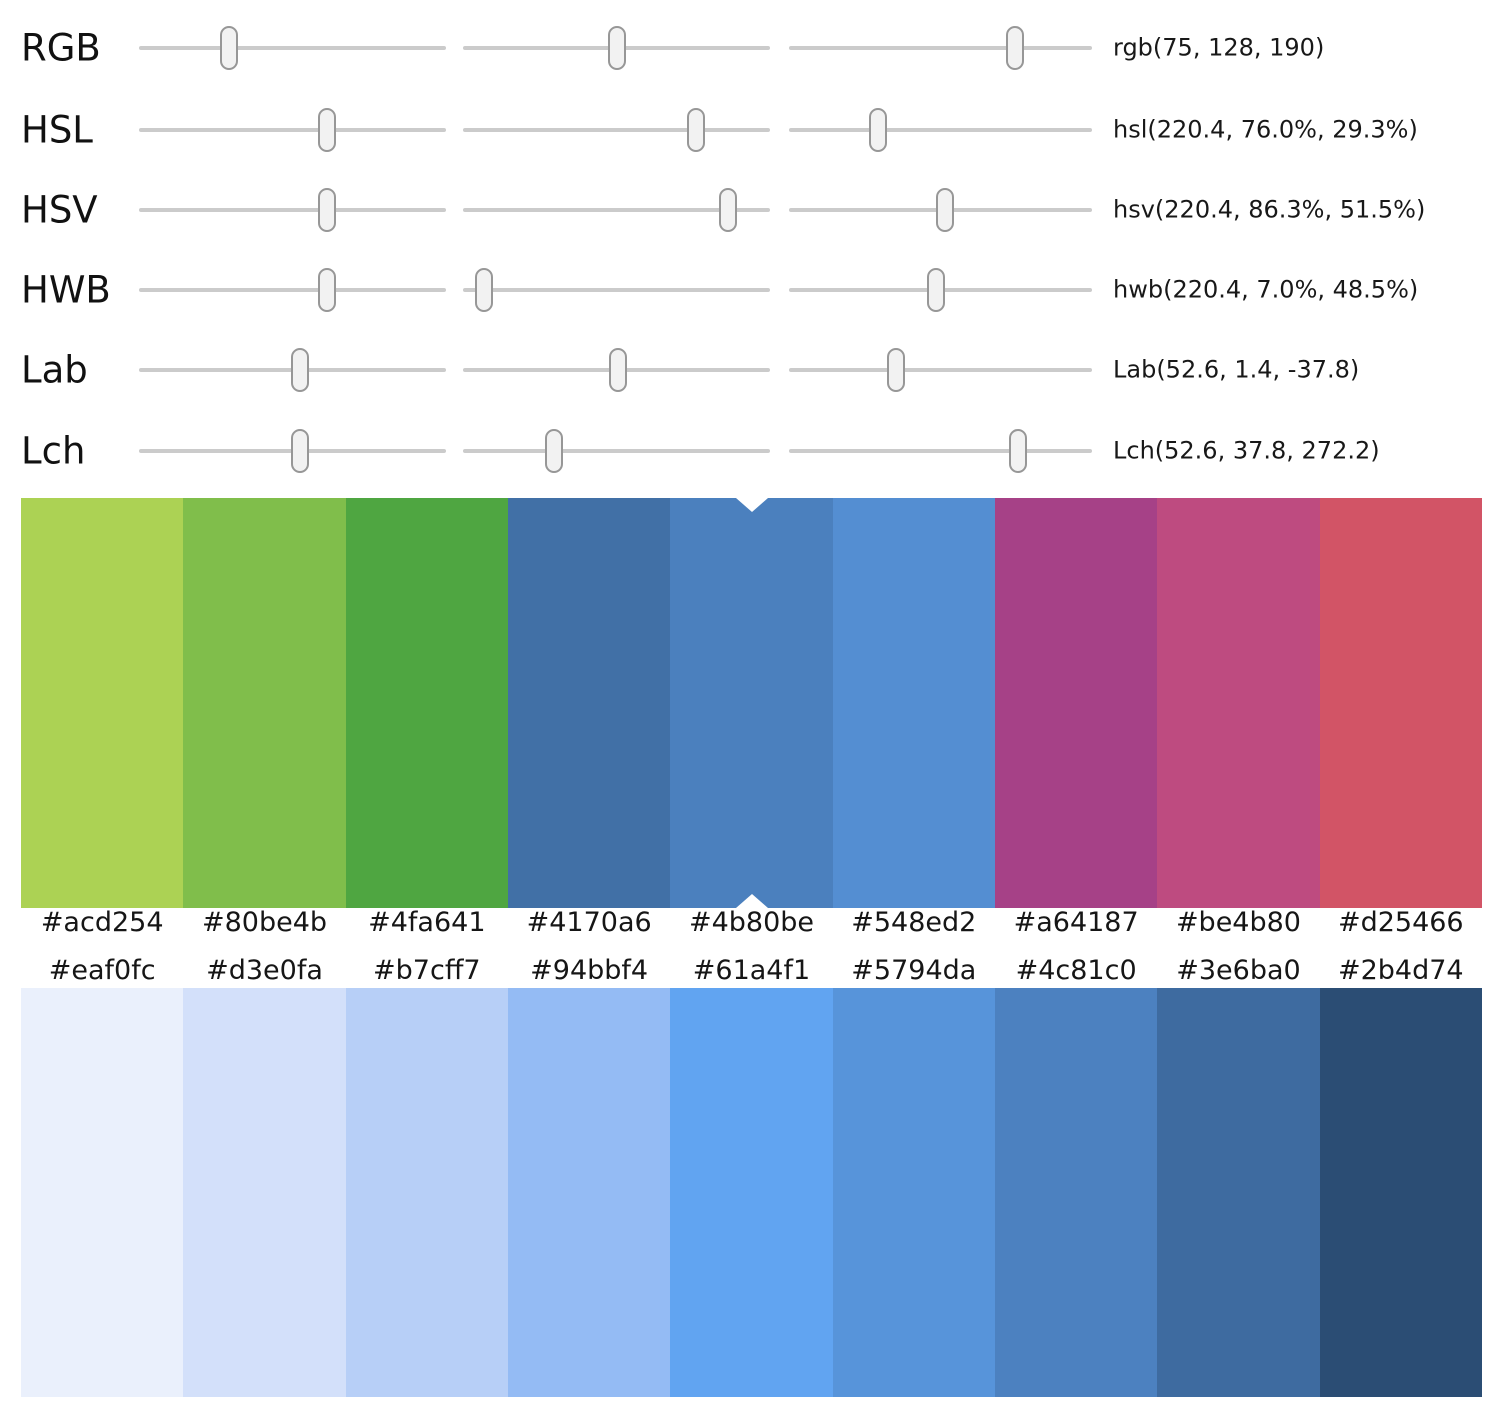 This screenshot has width=1501, height=1415. I want to click on slider-row-hsl: HSL hsl(220.4, 76.0%, 29.3%), so click(750, 130).